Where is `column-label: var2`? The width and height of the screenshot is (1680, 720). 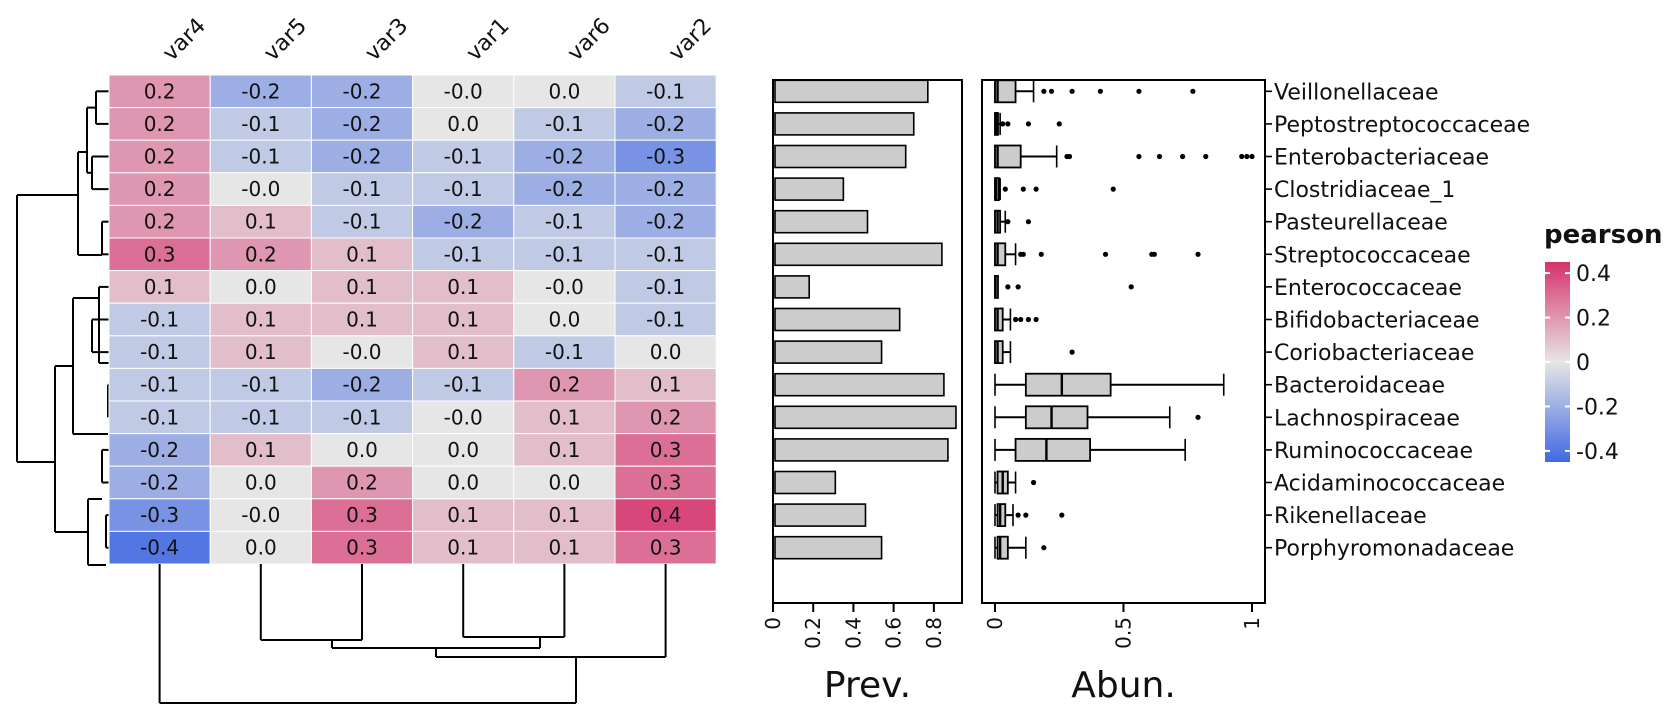 column-label: var2 is located at coordinates (690, 40).